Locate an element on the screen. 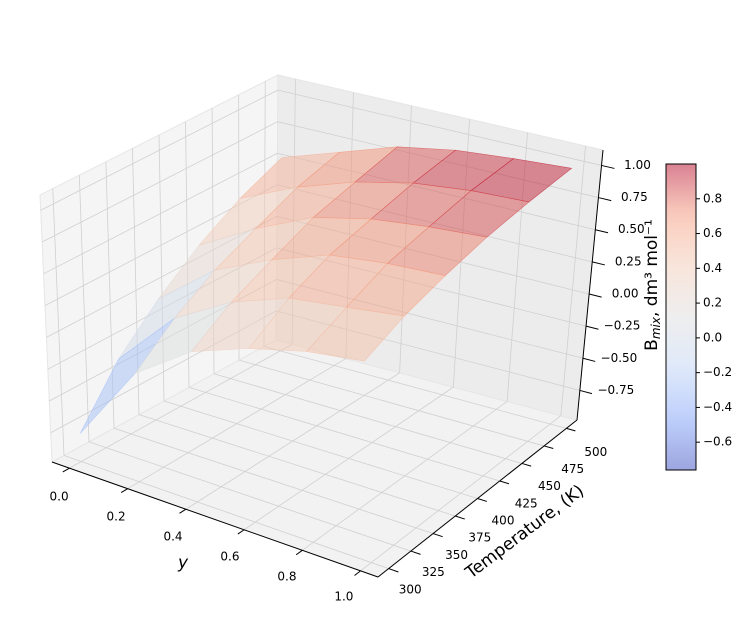 The image size is (749, 636). y-tick-label: 300 is located at coordinates (410, 589).